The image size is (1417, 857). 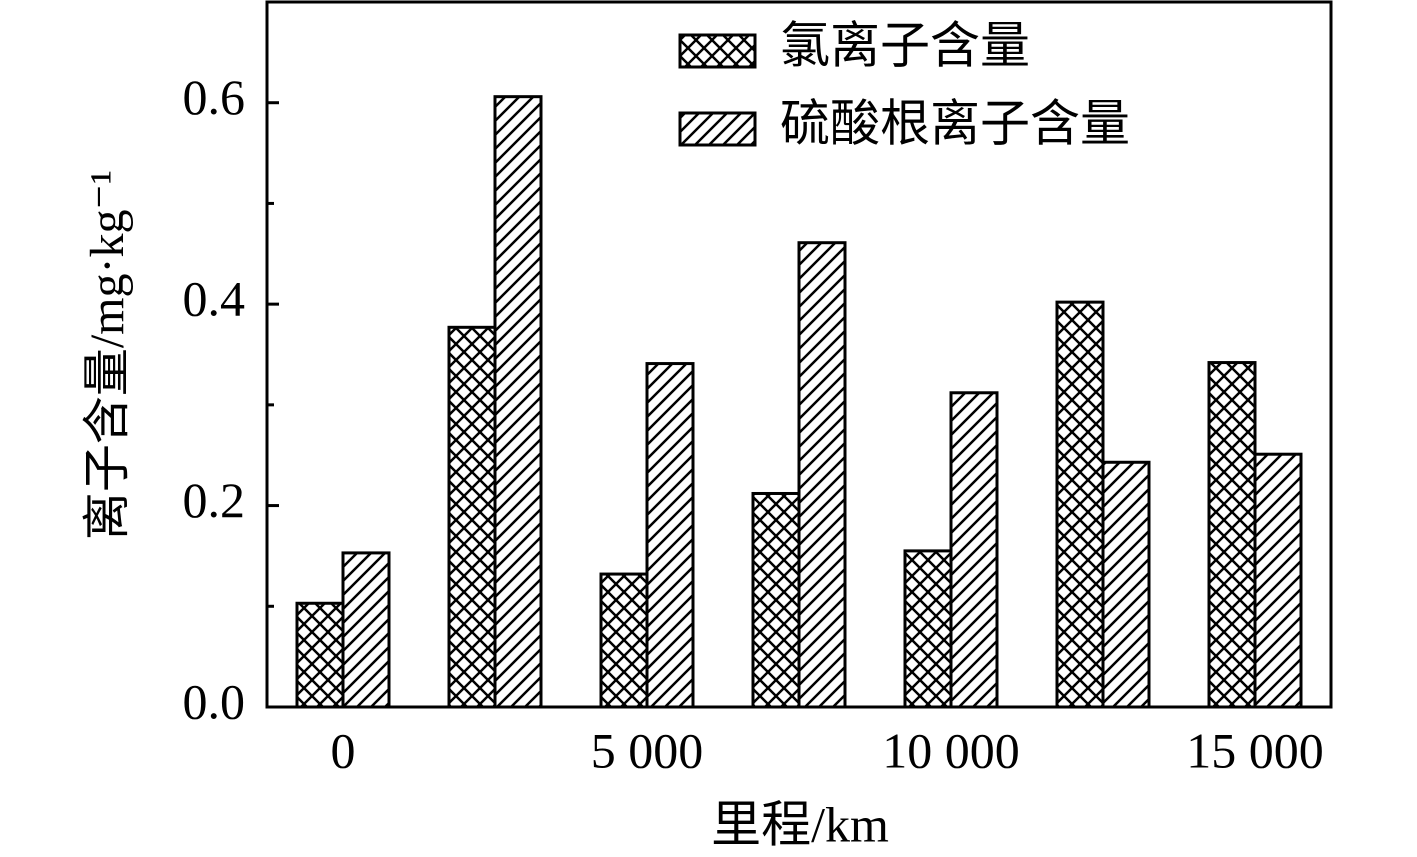 I want to click on x-tick-label: 0, so click(x=343, y=750).